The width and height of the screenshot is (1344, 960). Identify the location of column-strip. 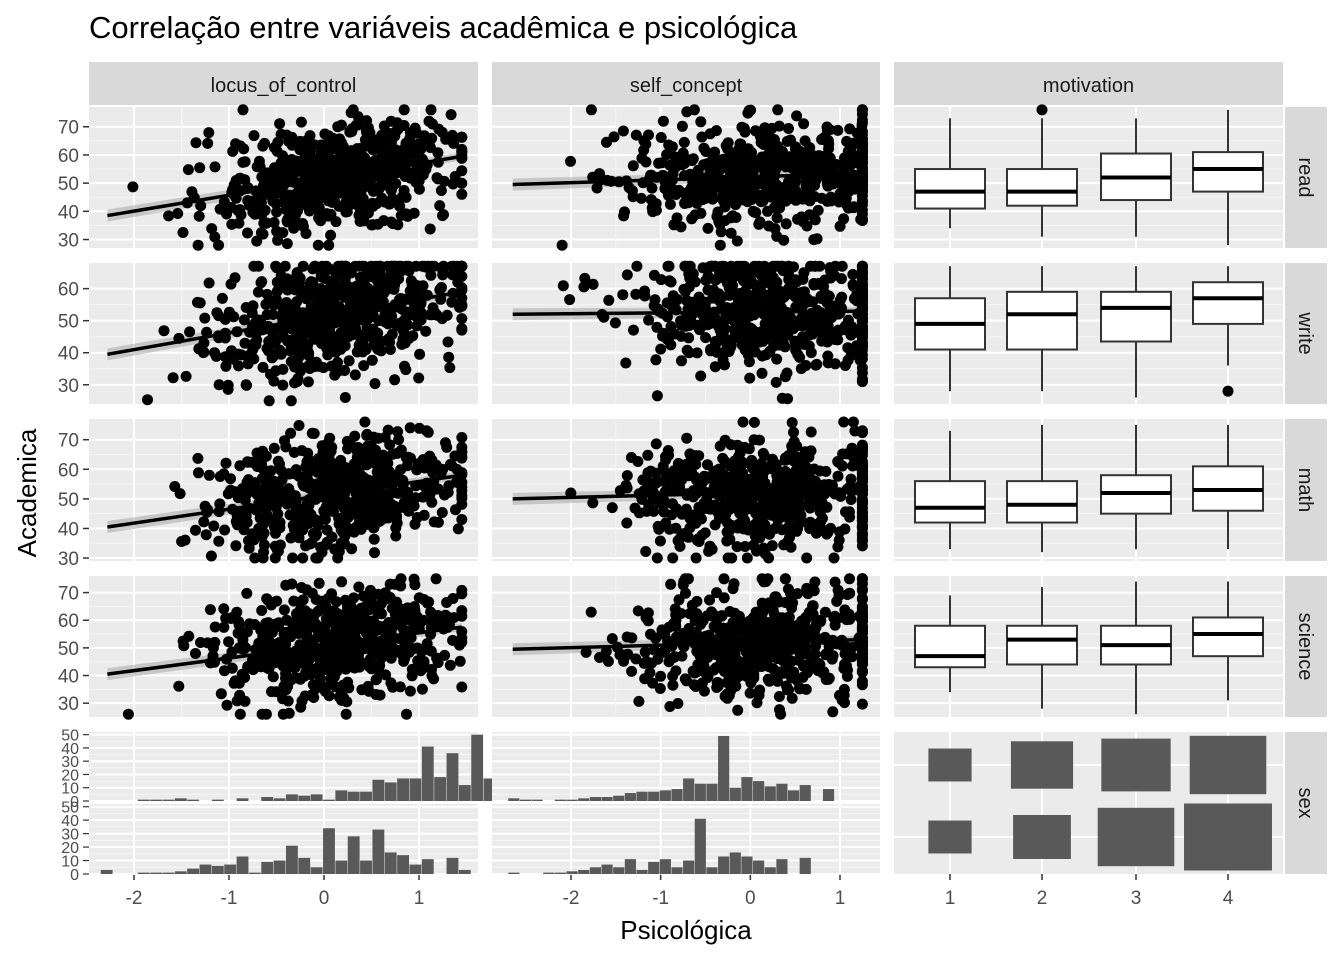
(1088, 83).